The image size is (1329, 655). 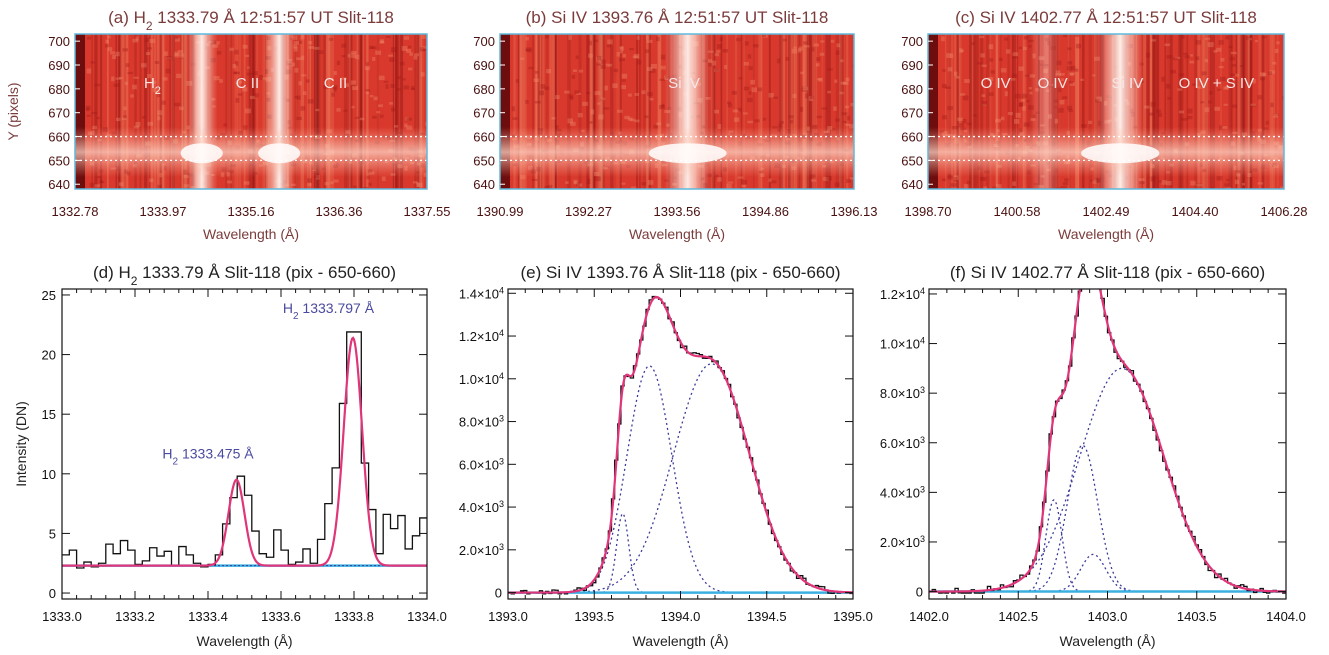 I want to click on bright-band, so click(x=251, y=152).